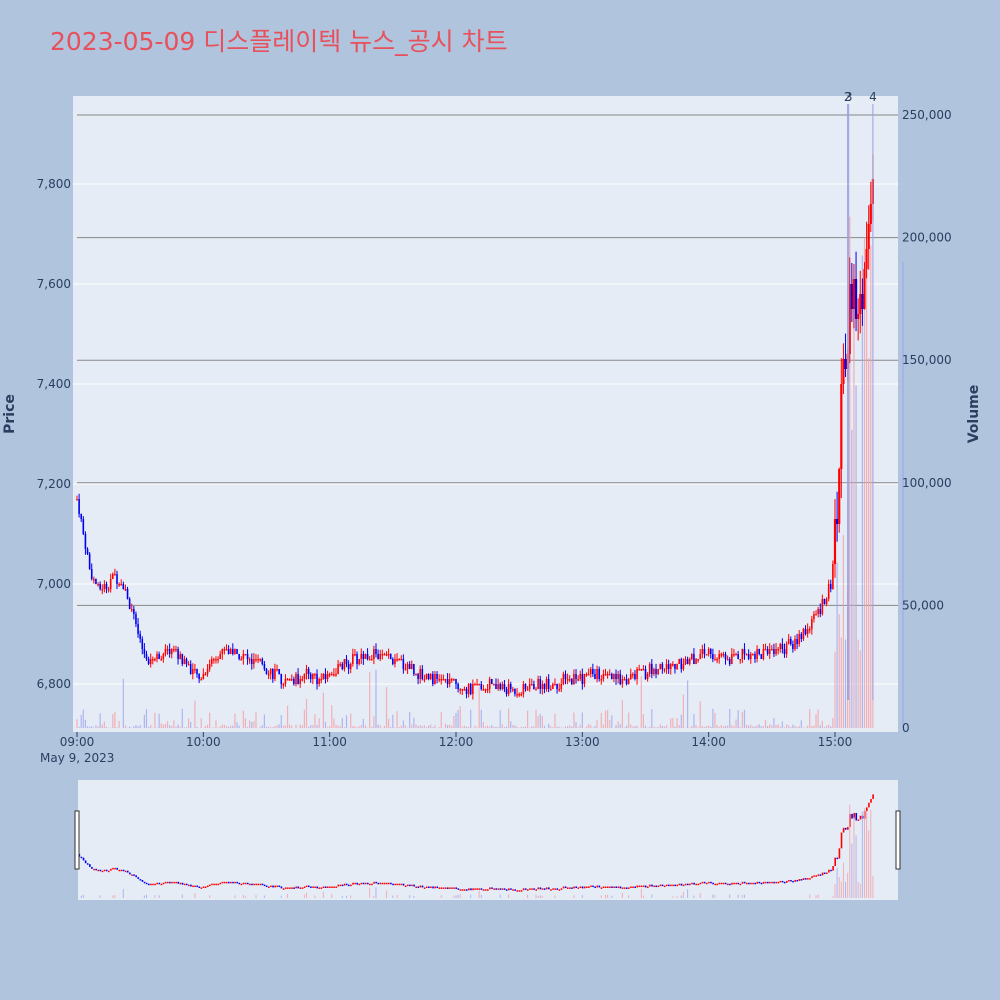 This screenshot has height=1000, width=1000. Describe the element at coordinates (54, 384) in the screenshot. I see `price-tick-label: 7,400` at that location.